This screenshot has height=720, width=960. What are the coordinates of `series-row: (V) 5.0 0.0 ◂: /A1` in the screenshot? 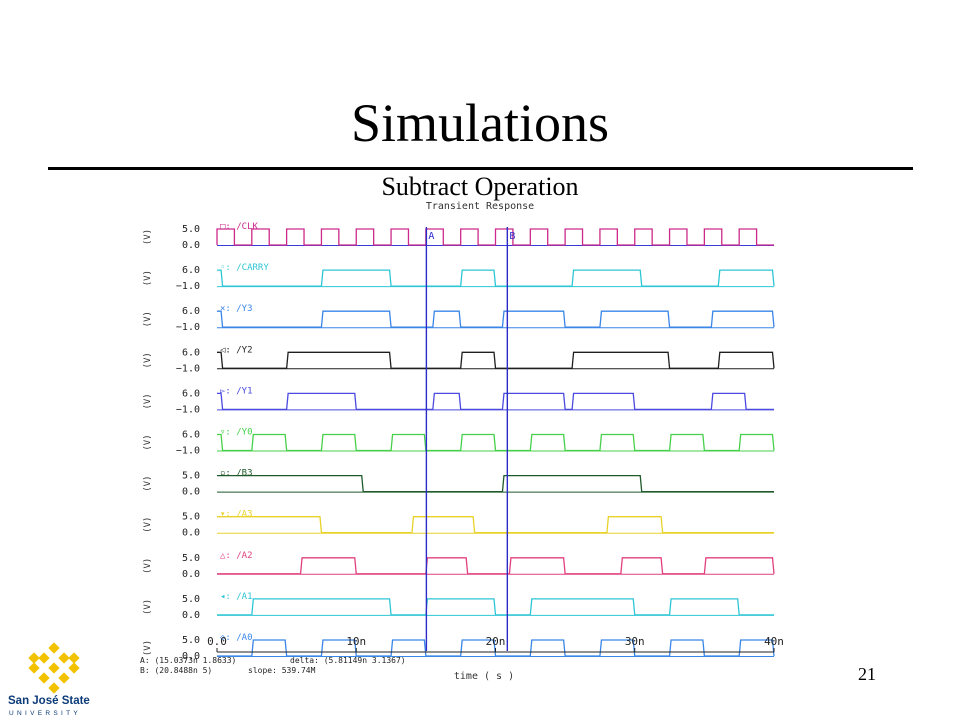 It's located at (458, 606).